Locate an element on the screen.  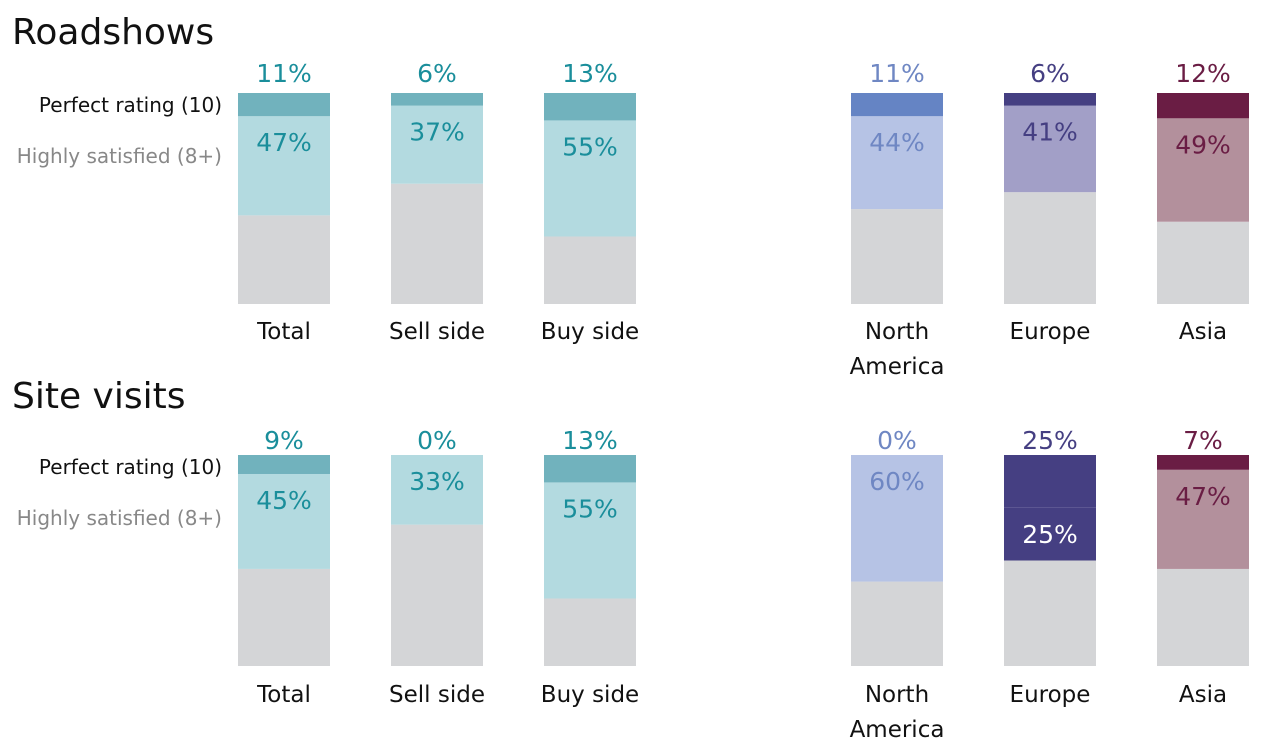
satisfied-value-label: 33% is located at coordinates (437, 481).